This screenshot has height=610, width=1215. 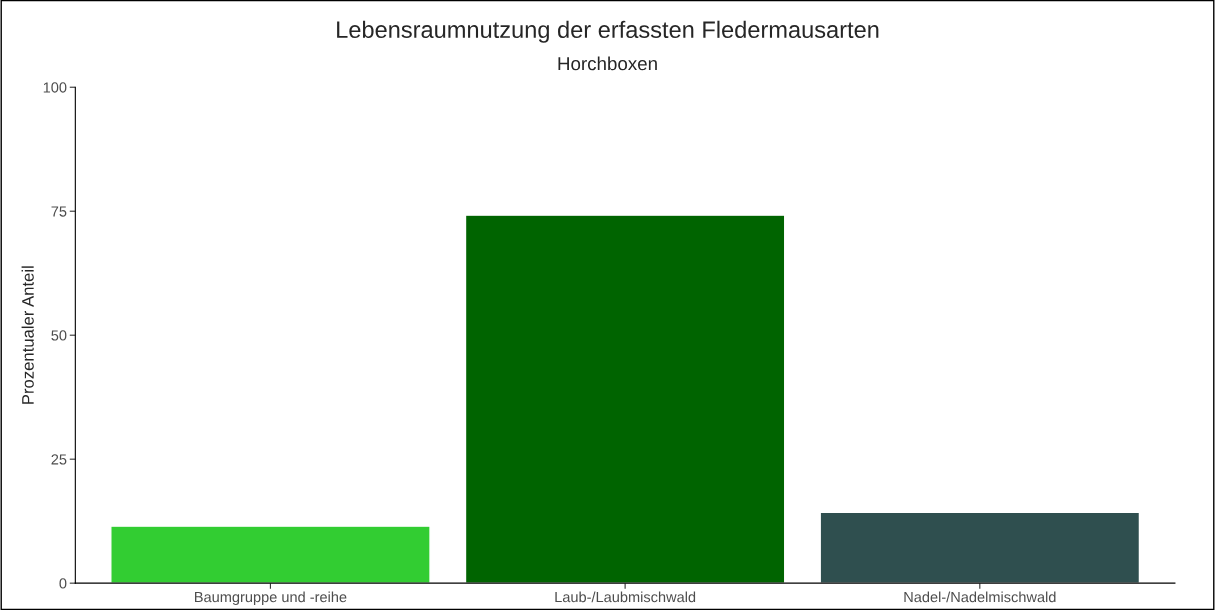 What do you see at coordinates (59, 459) in the screenshot?
I see `y-tick-label: 25` at bounding box center [59, 459].